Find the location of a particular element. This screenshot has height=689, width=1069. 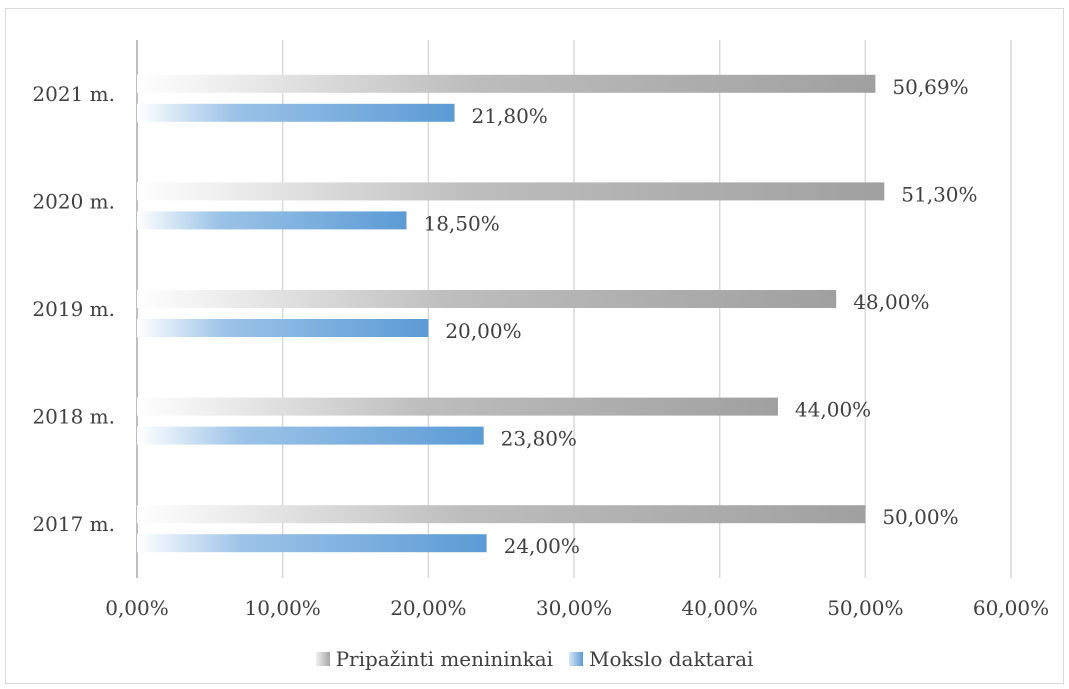

data-label: 21,80% is located at coordinates (510, 116).